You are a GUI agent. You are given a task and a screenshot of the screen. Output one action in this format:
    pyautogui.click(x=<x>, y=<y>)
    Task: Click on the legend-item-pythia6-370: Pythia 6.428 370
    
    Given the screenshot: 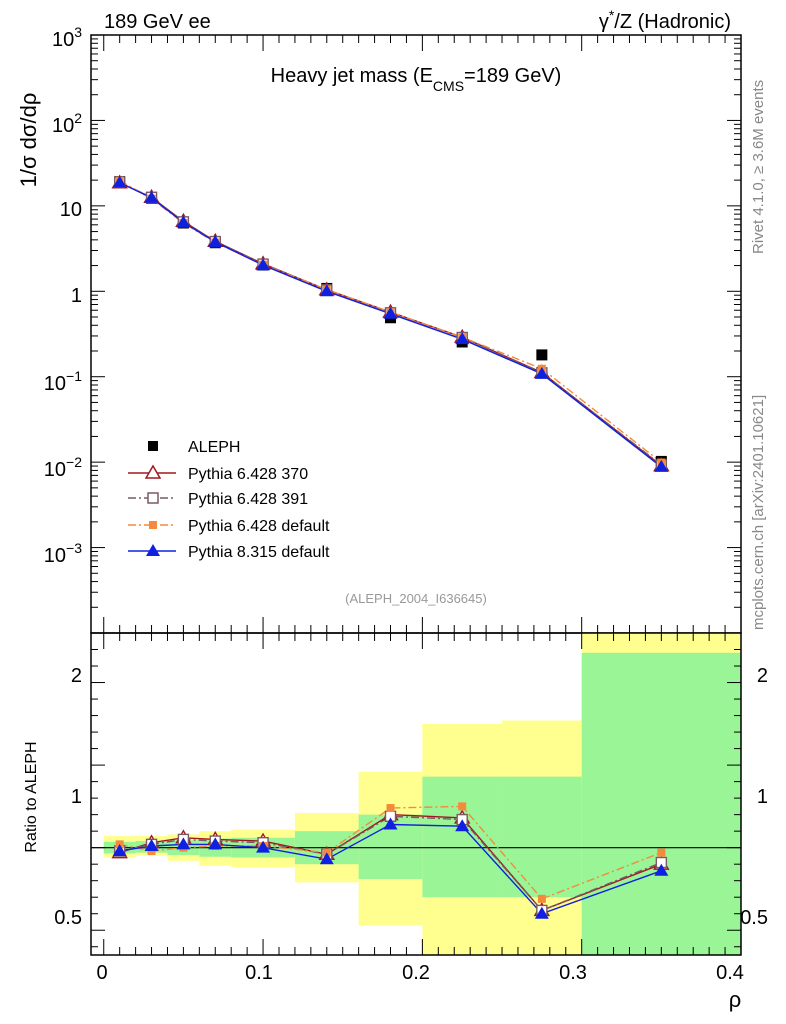 What is the action you would take?
    pyautogui.click(x=218, y=473)
    